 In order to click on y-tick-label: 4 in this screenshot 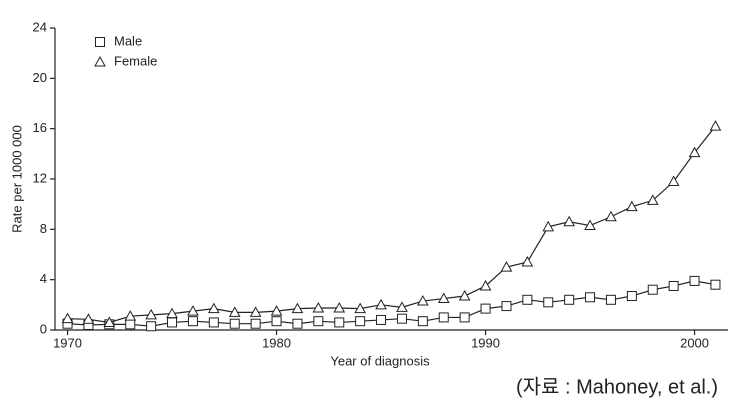, I will do `click(43, 278)`.